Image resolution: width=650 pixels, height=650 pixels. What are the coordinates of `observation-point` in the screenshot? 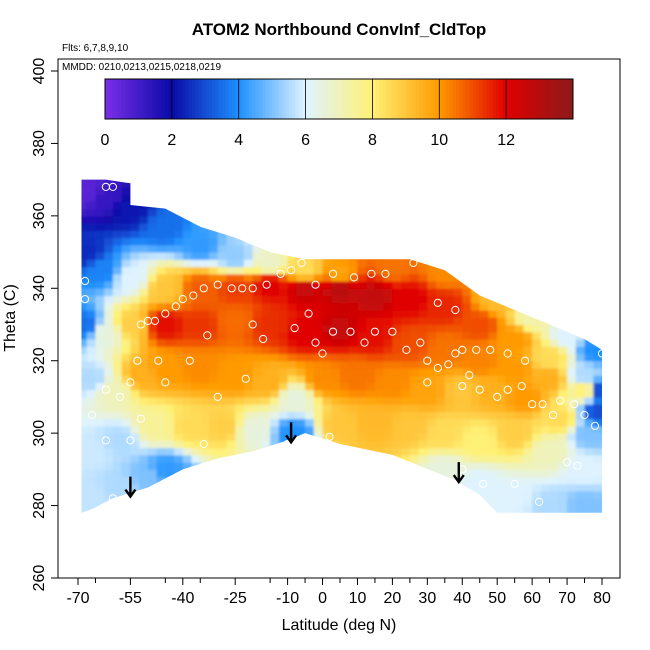 It's located at (120, 396).